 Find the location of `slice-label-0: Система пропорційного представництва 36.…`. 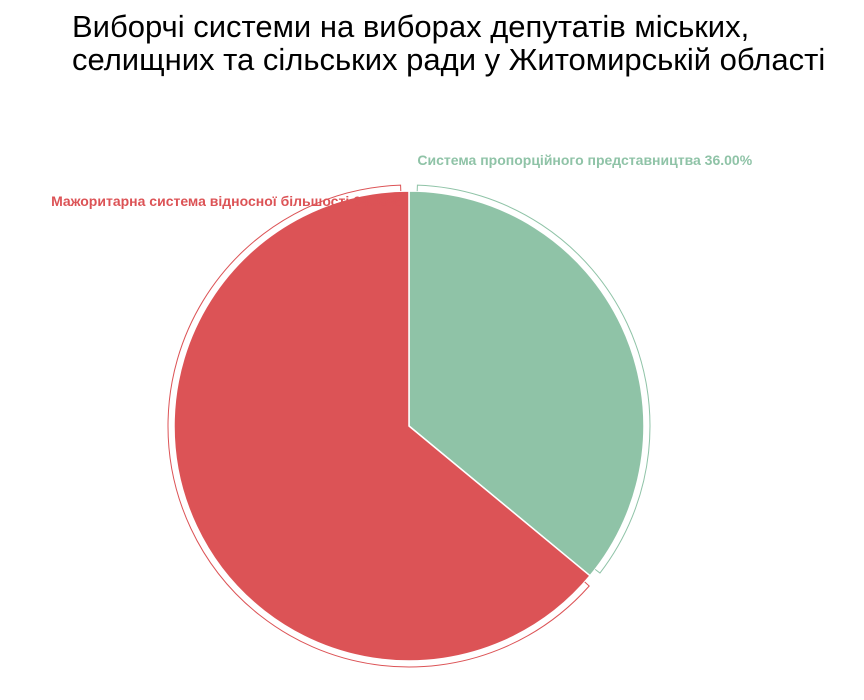

slice-label-0: Система пропорційного представництва 36.… is located at coordinates (584, 160).